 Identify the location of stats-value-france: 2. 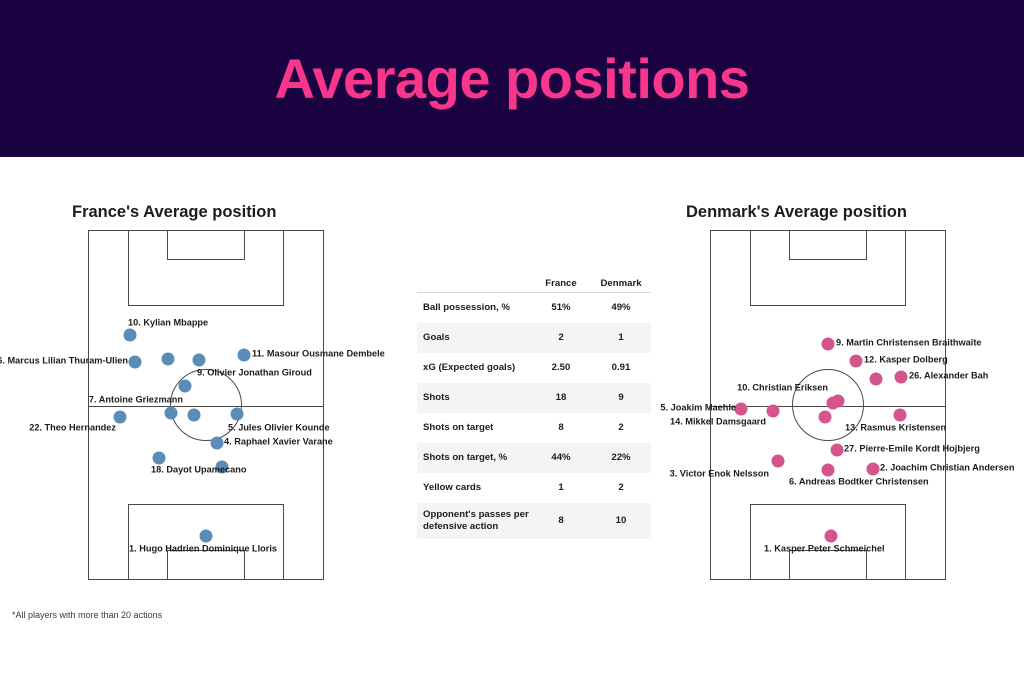
(561, 337).